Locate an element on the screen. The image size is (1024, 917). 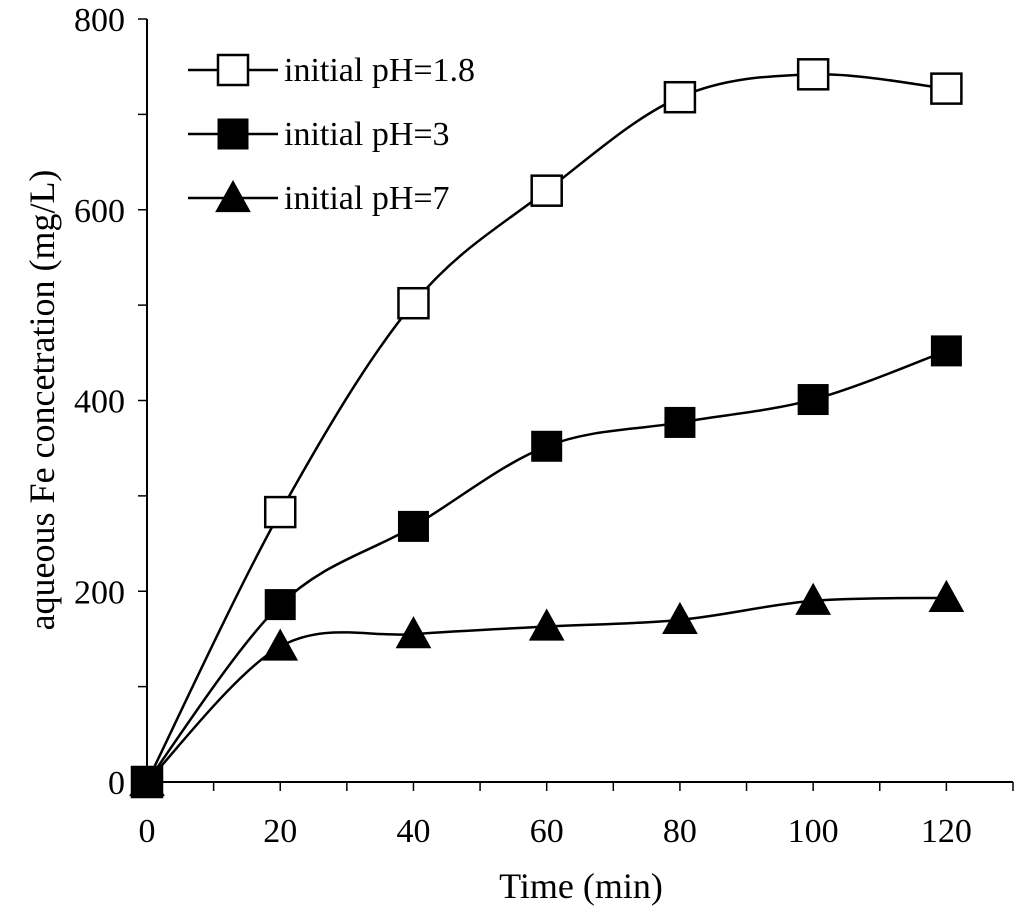
x-axis-title: Time (min) is located at coordinates (581, 886).